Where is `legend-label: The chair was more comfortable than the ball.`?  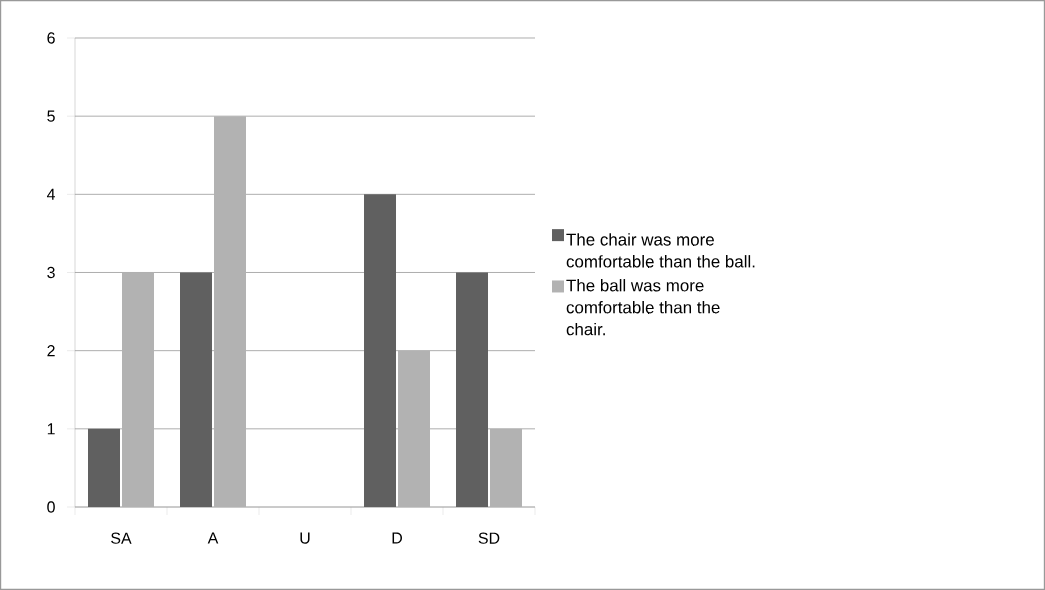
legend-label: The chair was more comfortable than the ball. is located at coordinates (660, 250).